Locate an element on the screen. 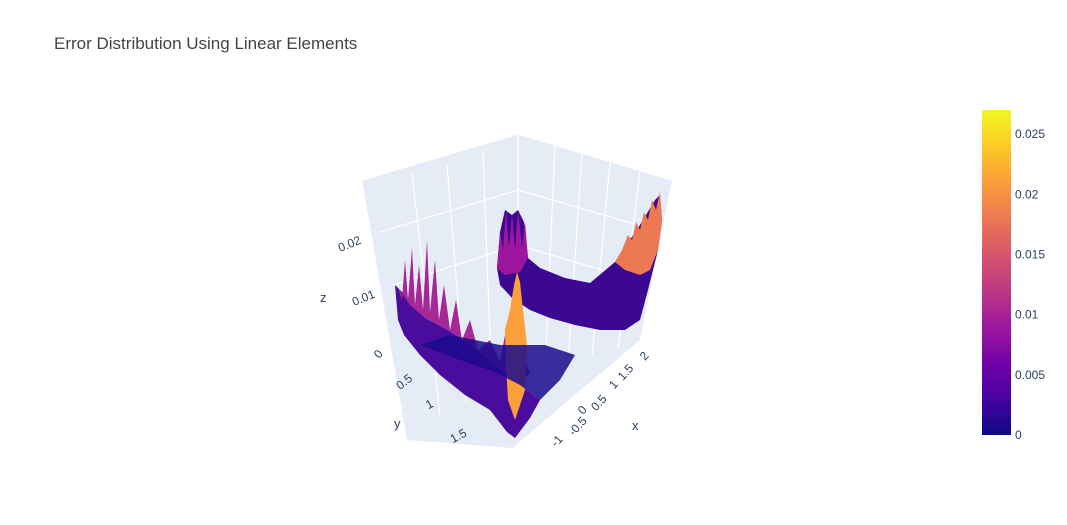 The height and width of the screenshot is (525, 1067). colorbar-ticks: 0 0.005 0.01 0.015 0.02 0.025 is located at coordinates (1030, 284).